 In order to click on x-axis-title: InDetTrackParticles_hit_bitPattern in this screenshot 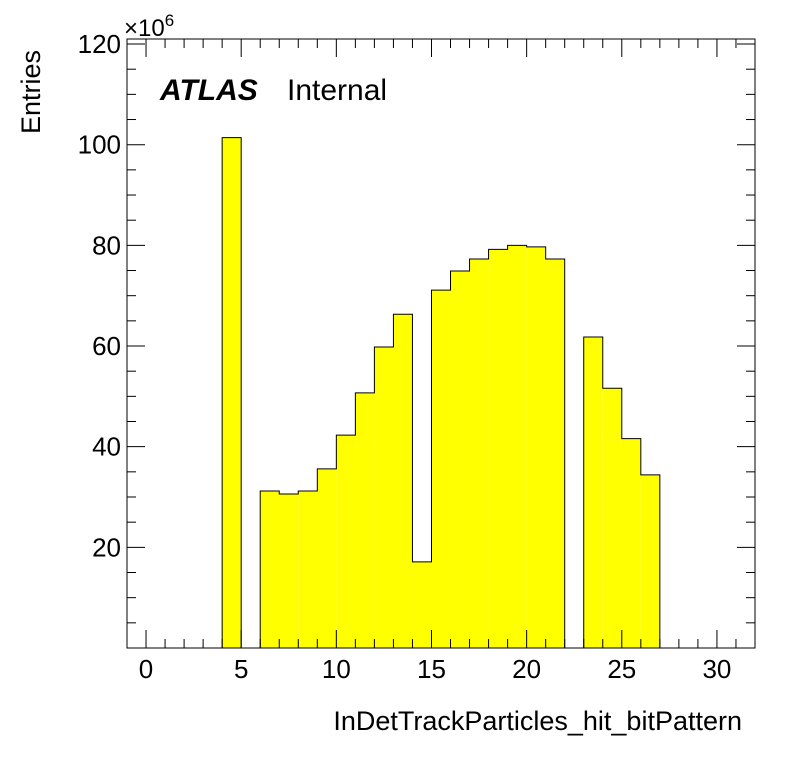, I will do `click(537, 721)`.